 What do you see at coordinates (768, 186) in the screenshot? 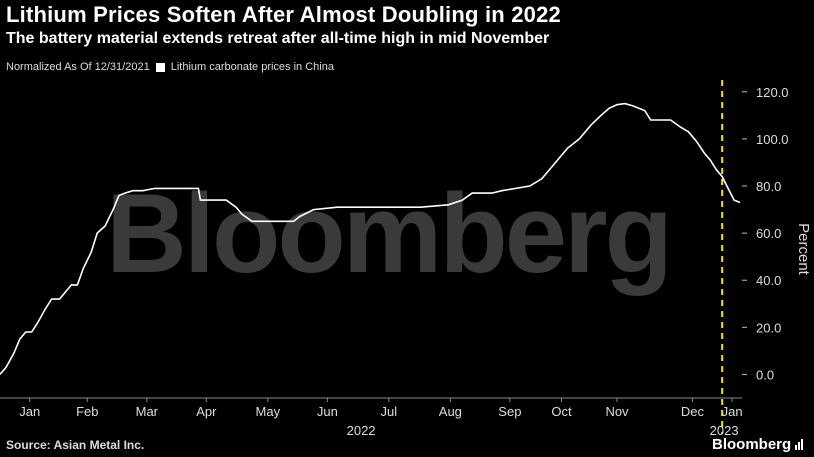
I see `y-tick-label: 80.0` at bounding box center [768, 186].